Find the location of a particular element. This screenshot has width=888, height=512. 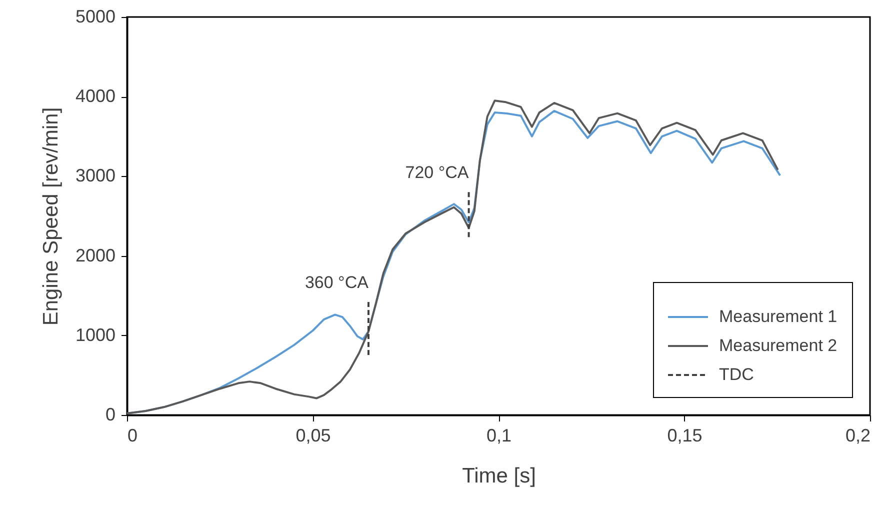

x-tick-label: 0,05 is located at coordinates (313, 436).